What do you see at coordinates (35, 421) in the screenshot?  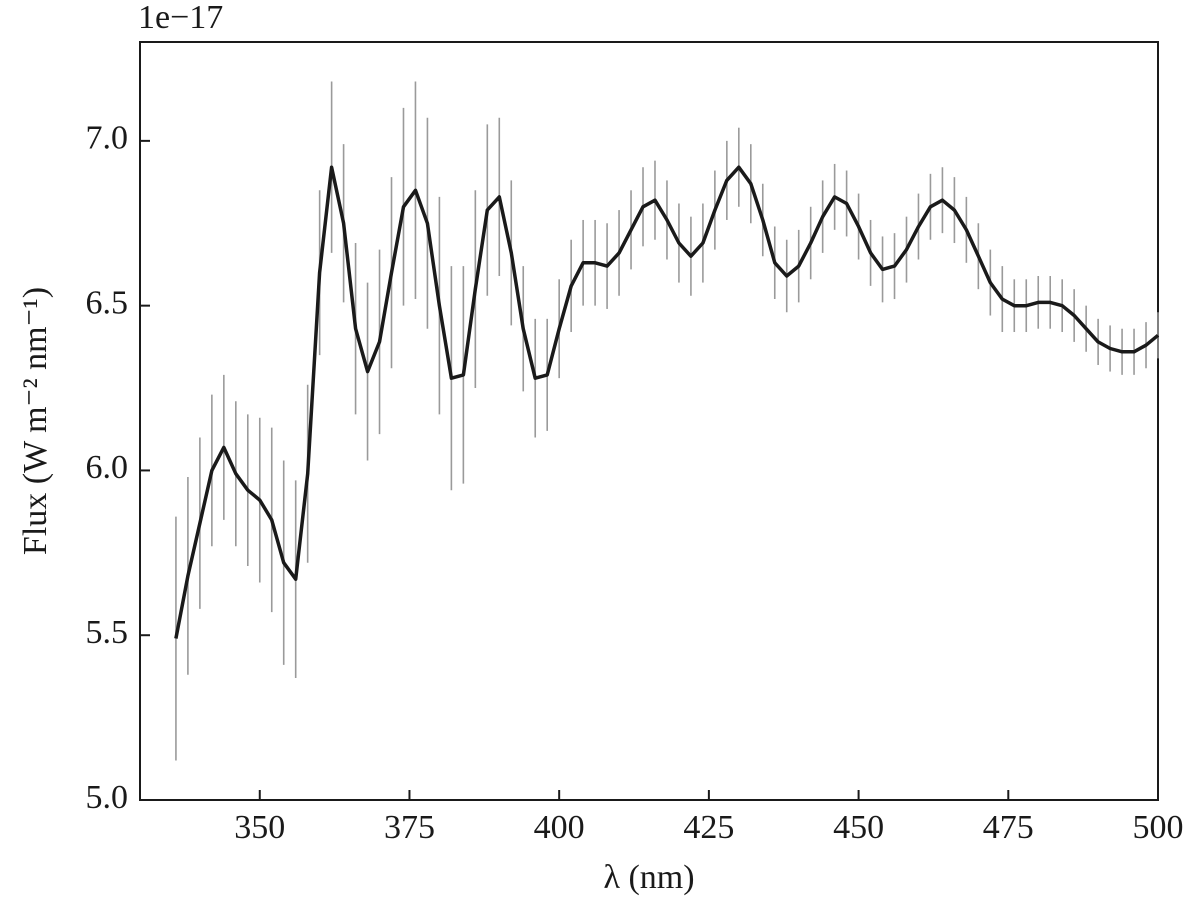 I see `y-axis-label: Flux (W m⁻² nm⁻¹)` at bounding box center [35, 421].